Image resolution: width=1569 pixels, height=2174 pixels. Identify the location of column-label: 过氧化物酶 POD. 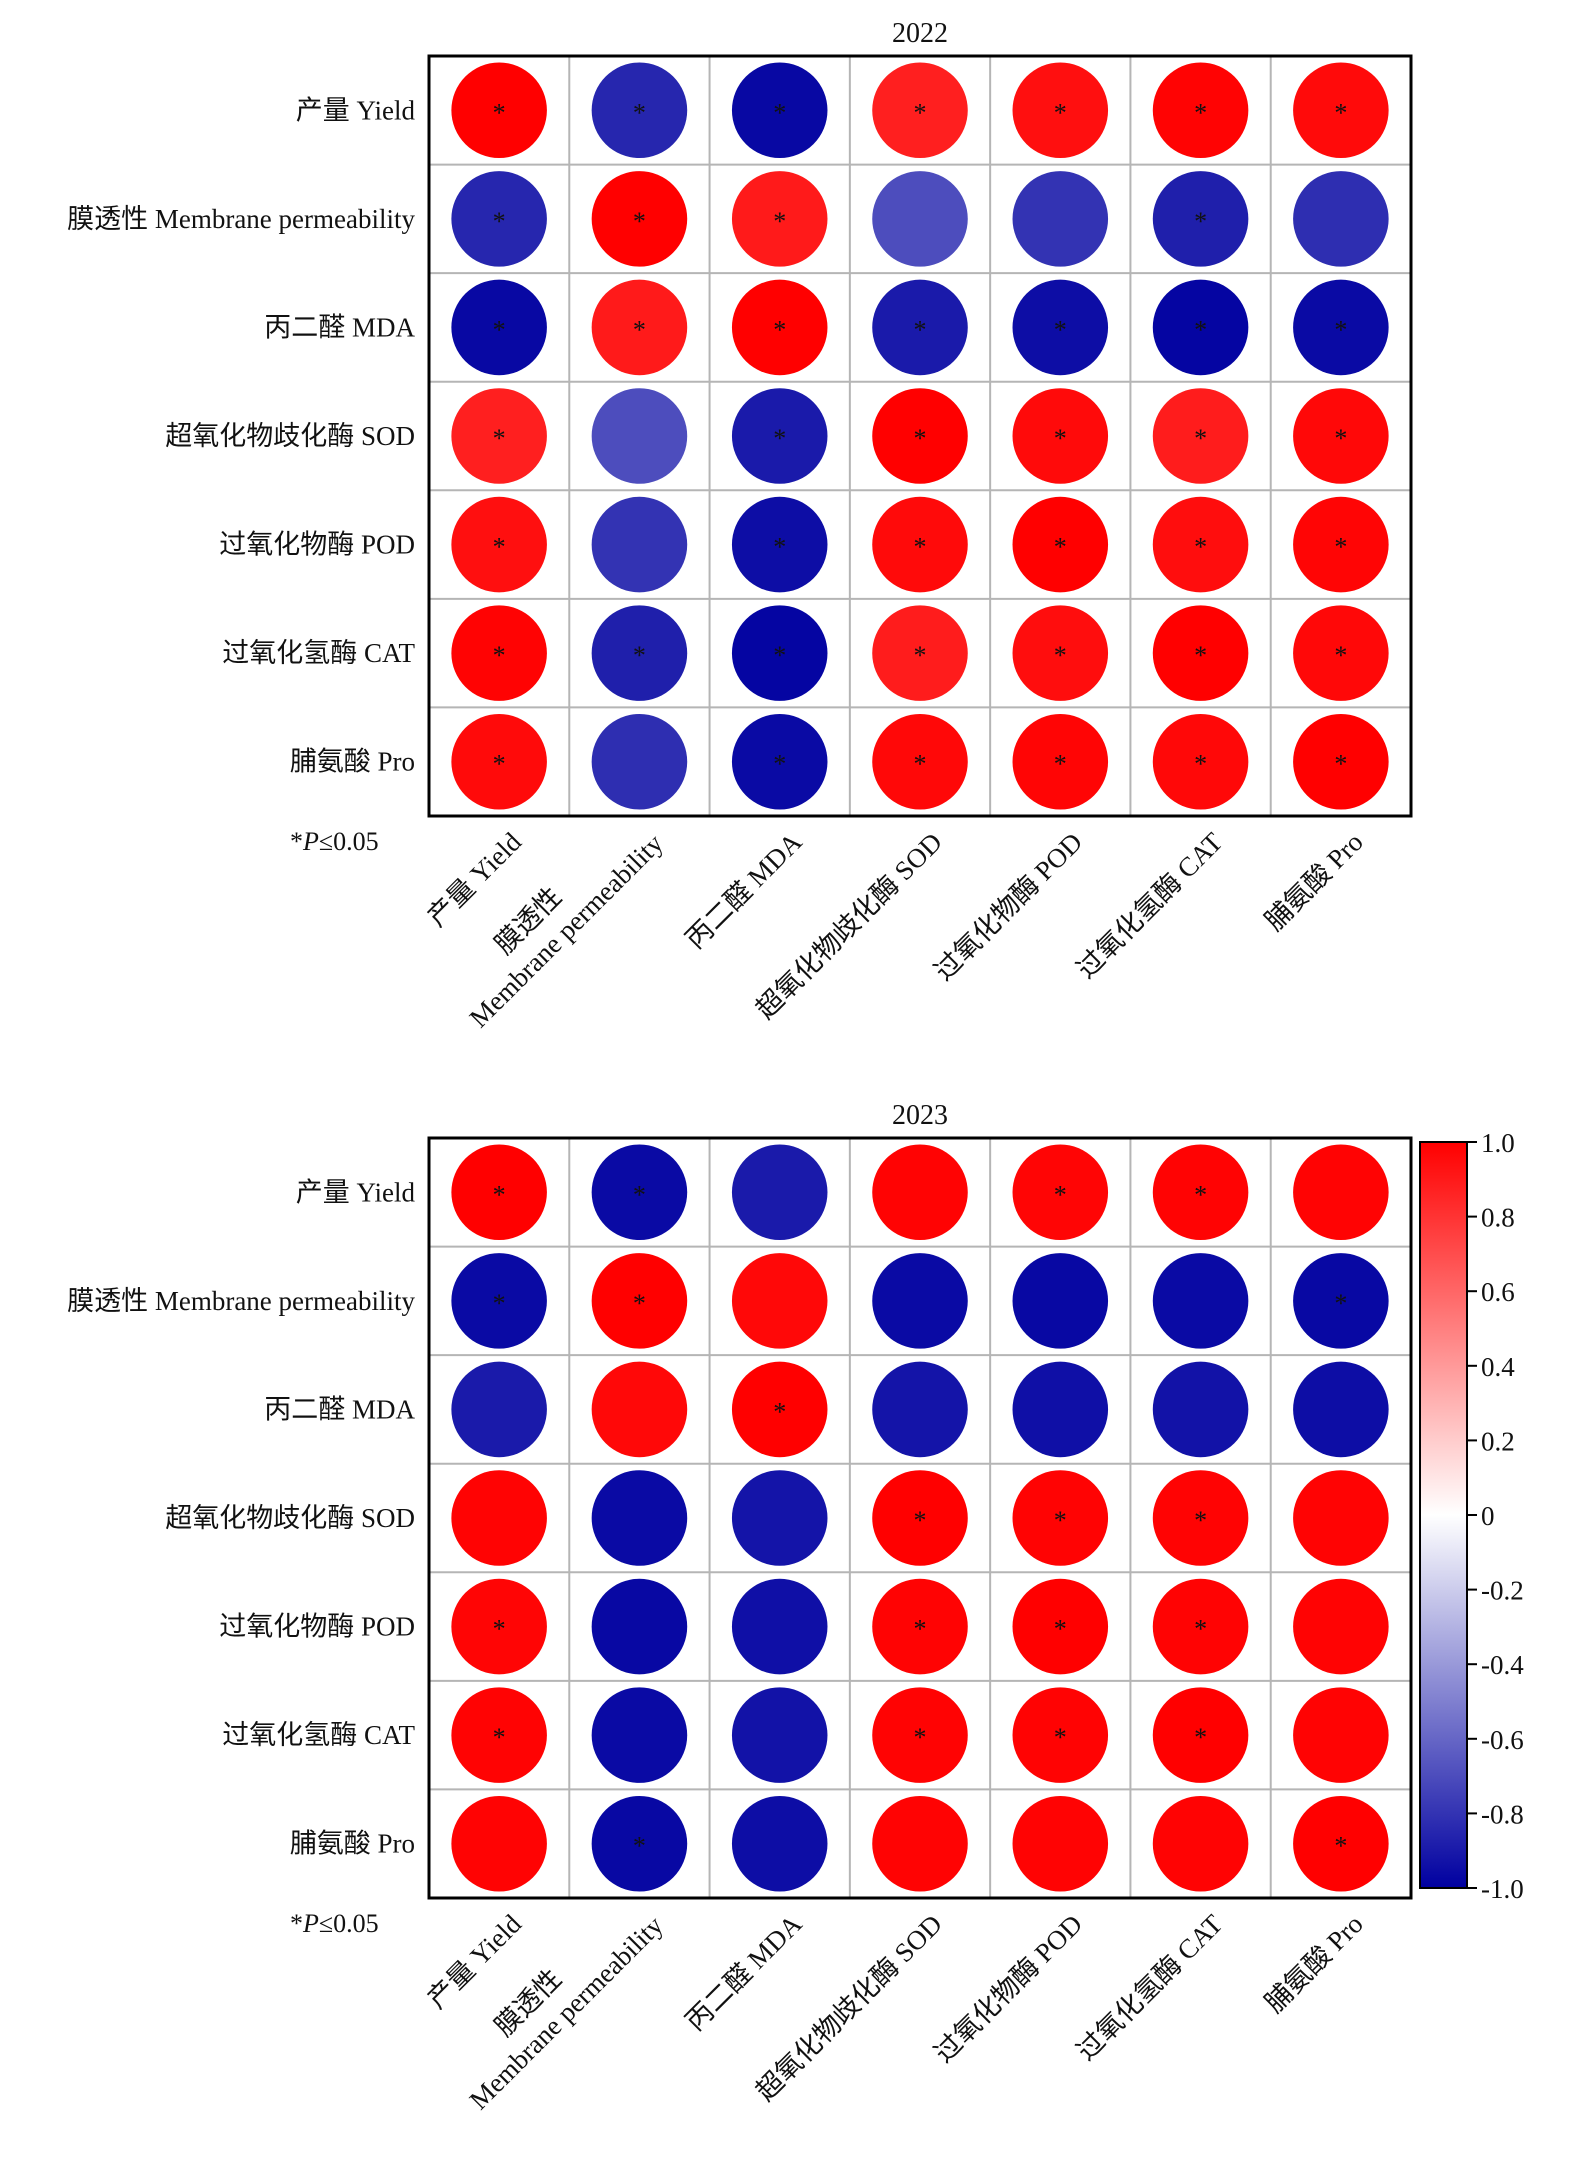
(1009, 1989).